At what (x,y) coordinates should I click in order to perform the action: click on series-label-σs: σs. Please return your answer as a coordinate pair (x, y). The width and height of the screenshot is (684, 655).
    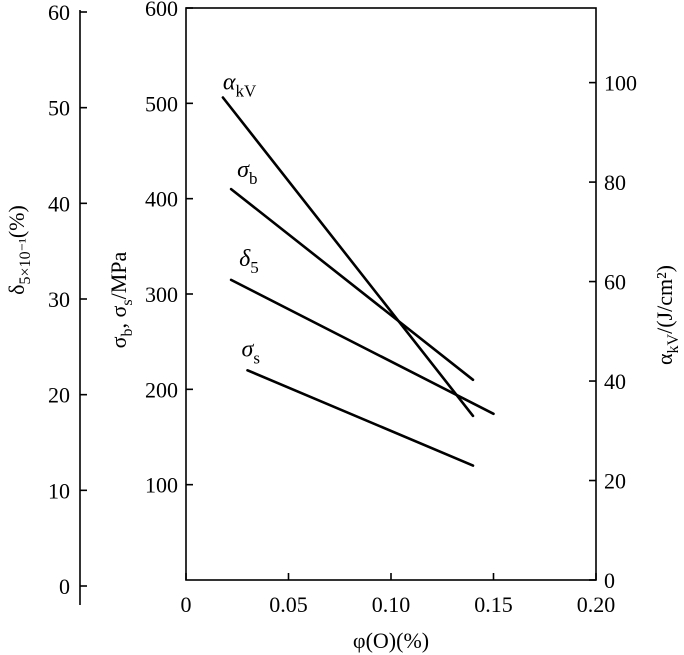
    Looking at the image, I should click on (251, 351).